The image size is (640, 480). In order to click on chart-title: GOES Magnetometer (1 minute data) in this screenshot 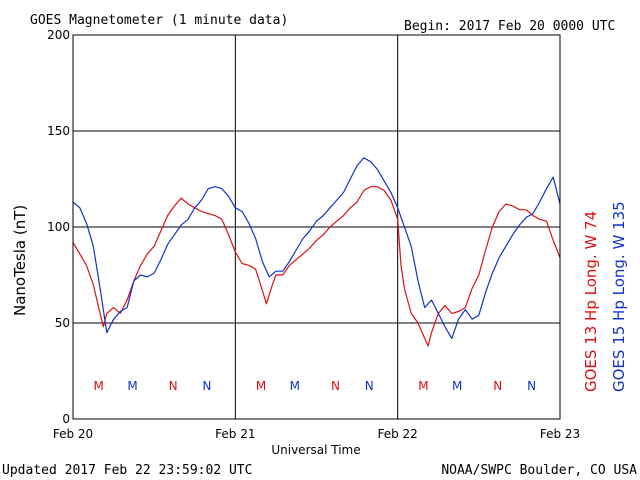, I will do `click(159, 20)`.